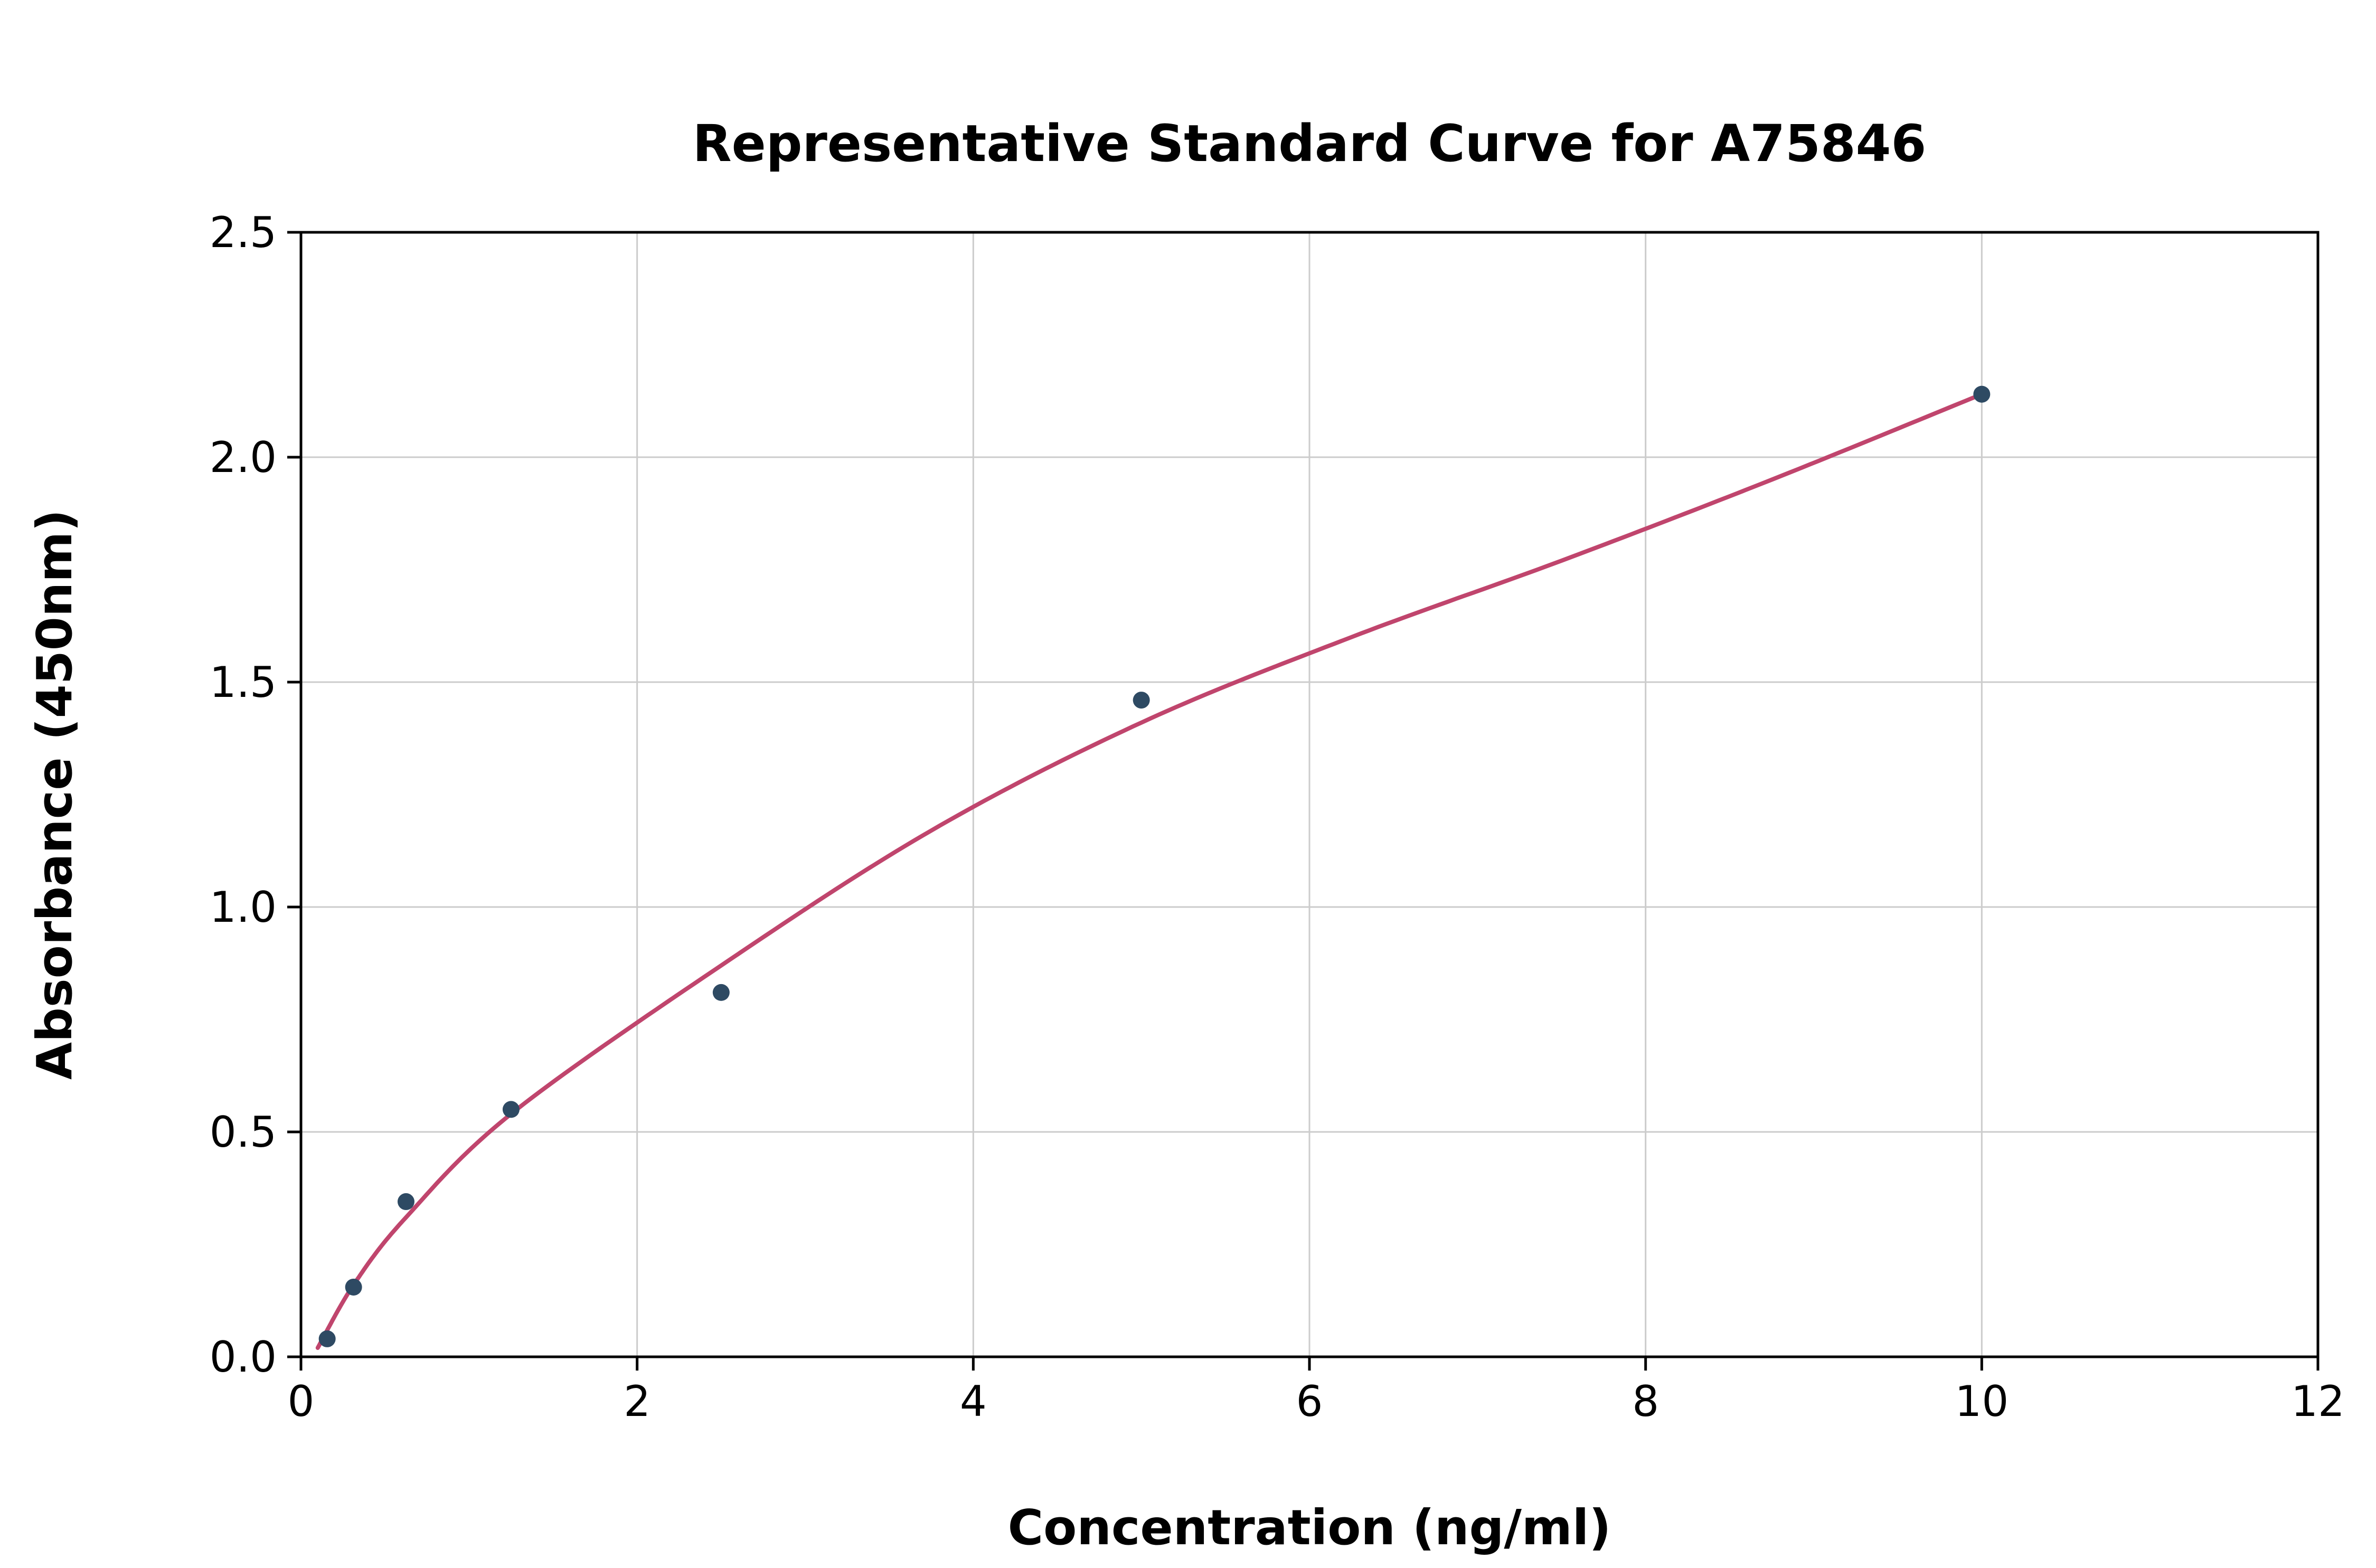 This screenshot has height=1568, width=2376. What do you see at coordinates (1982, 1401) in the screenshot?
I see `x-tick-label: 10` at bounding box center [1982, 1401].